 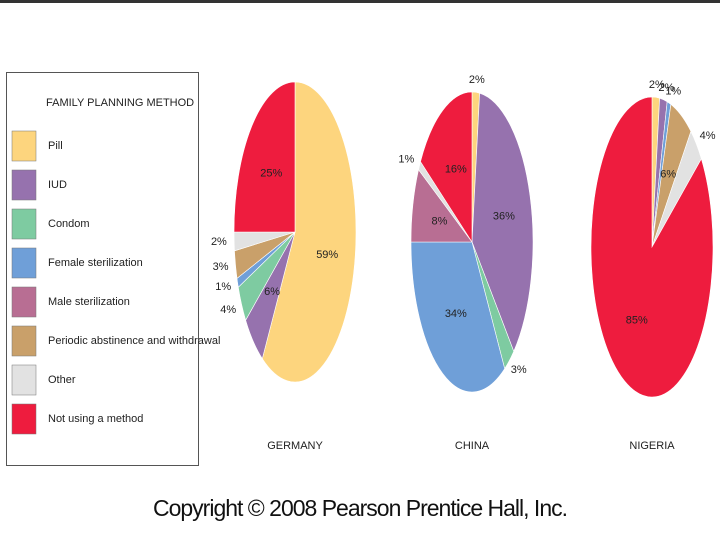 What do you see at coordinates (637, 320) in the screenshot?
I see `value-label: 85%` at bounding box center [637, 320].